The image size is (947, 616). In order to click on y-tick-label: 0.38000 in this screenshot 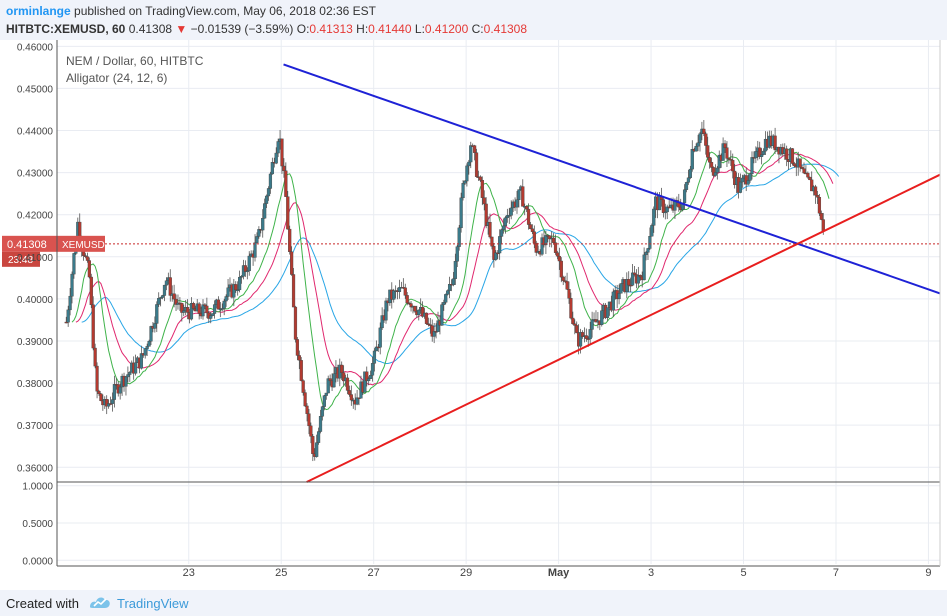, I will do `click(35, 384)`.